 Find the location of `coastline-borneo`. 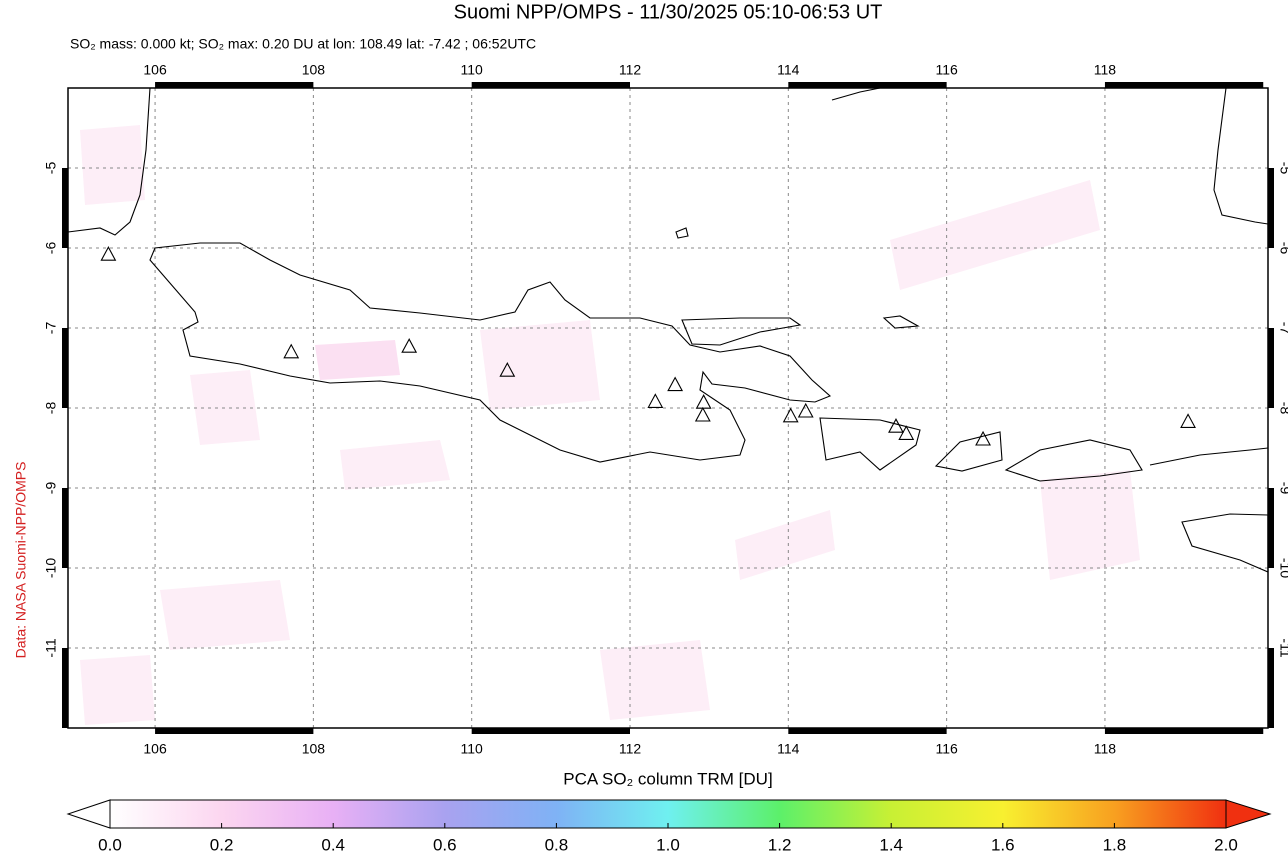

coastline-borneo is located at coordinates (1240, 156).